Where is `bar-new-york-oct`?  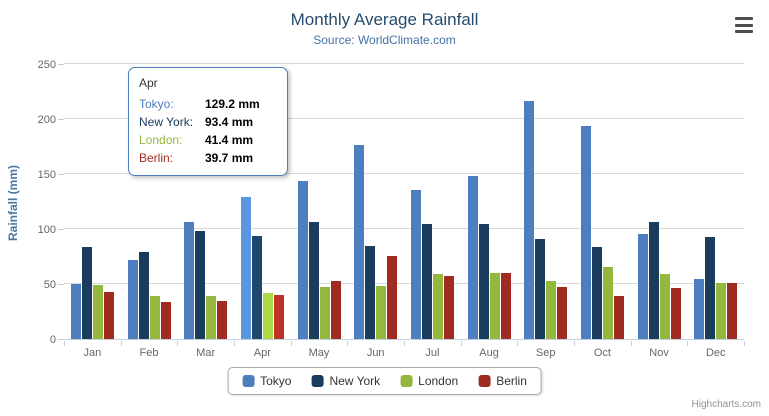
bar-new-york-oct is located at coordinates (596, 293).